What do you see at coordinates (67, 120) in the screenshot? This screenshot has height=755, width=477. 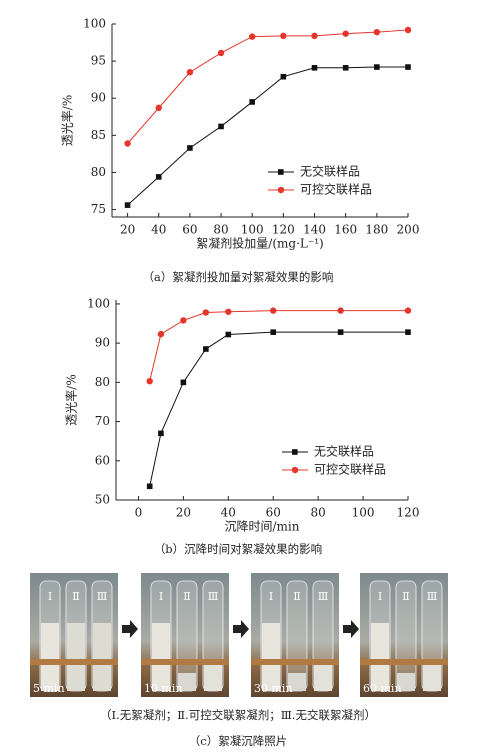 I see `y-axis-label: 透光率/%` at bounding box center [67, 120].